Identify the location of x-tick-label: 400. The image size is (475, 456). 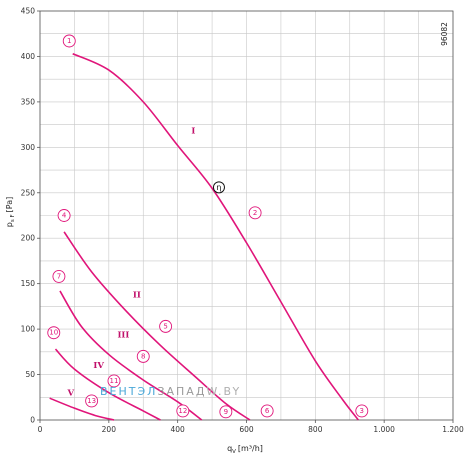
(178, 429).